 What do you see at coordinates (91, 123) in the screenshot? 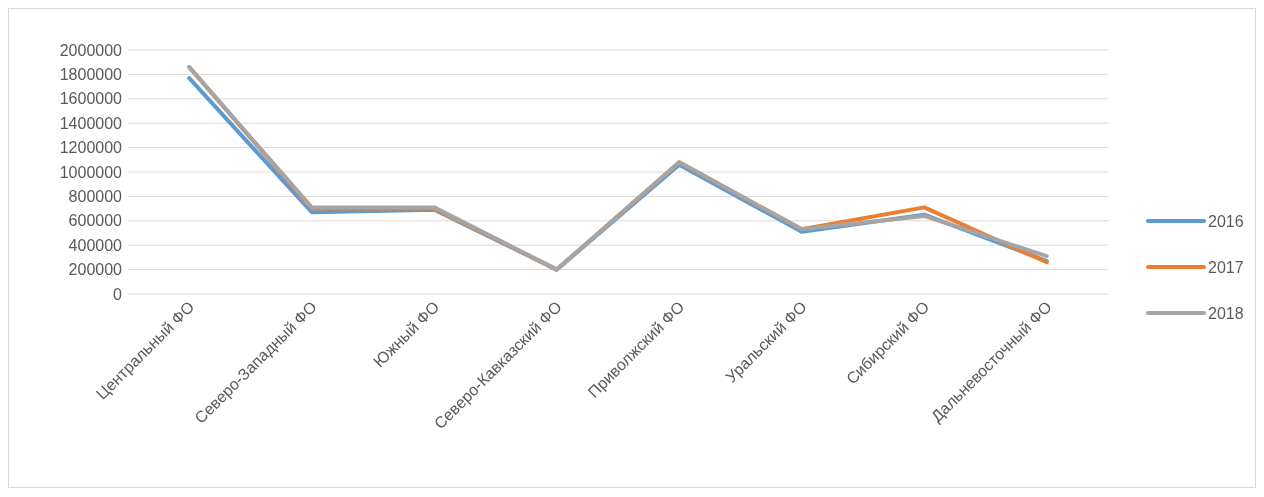
I see `y-tick-label: 1400000` at bounding box center [91, 123].